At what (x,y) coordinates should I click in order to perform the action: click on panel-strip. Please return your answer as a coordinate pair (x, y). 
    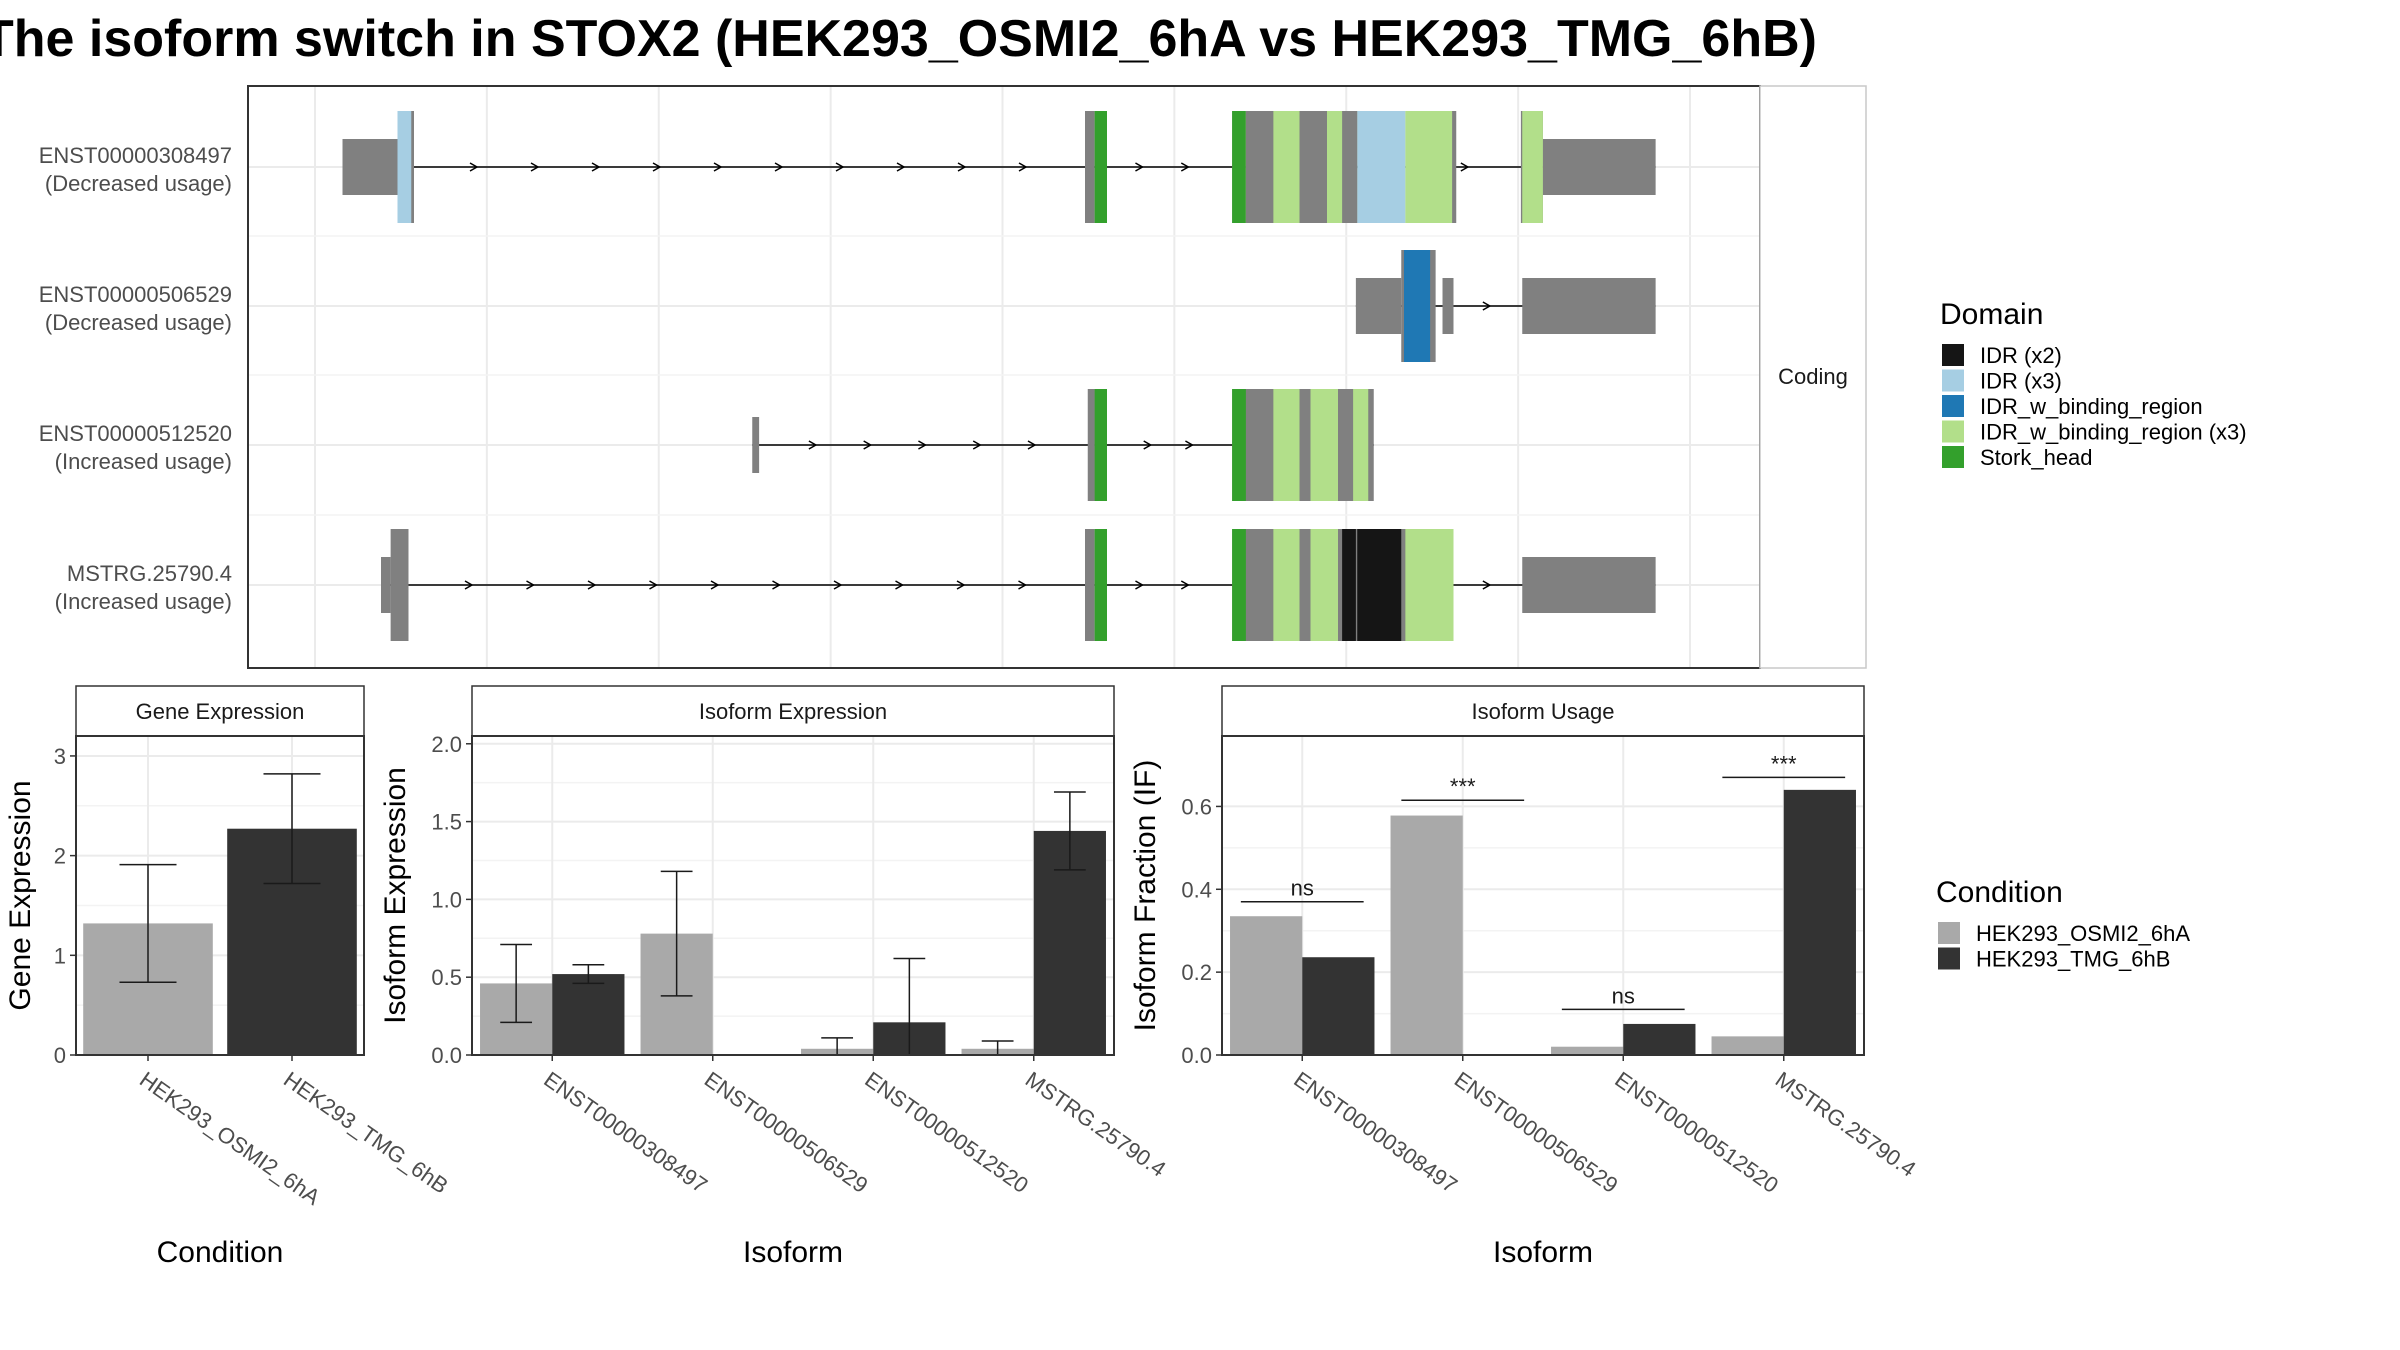
    Looking at the image, I should click on (220, 711).